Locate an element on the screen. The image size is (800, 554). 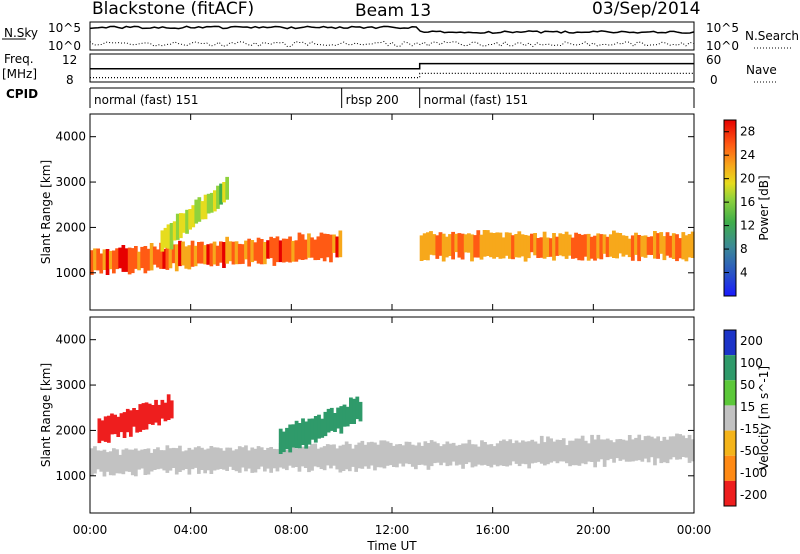
cpid-segment-label: rbsp 200 is located at coordinates (372, 100).